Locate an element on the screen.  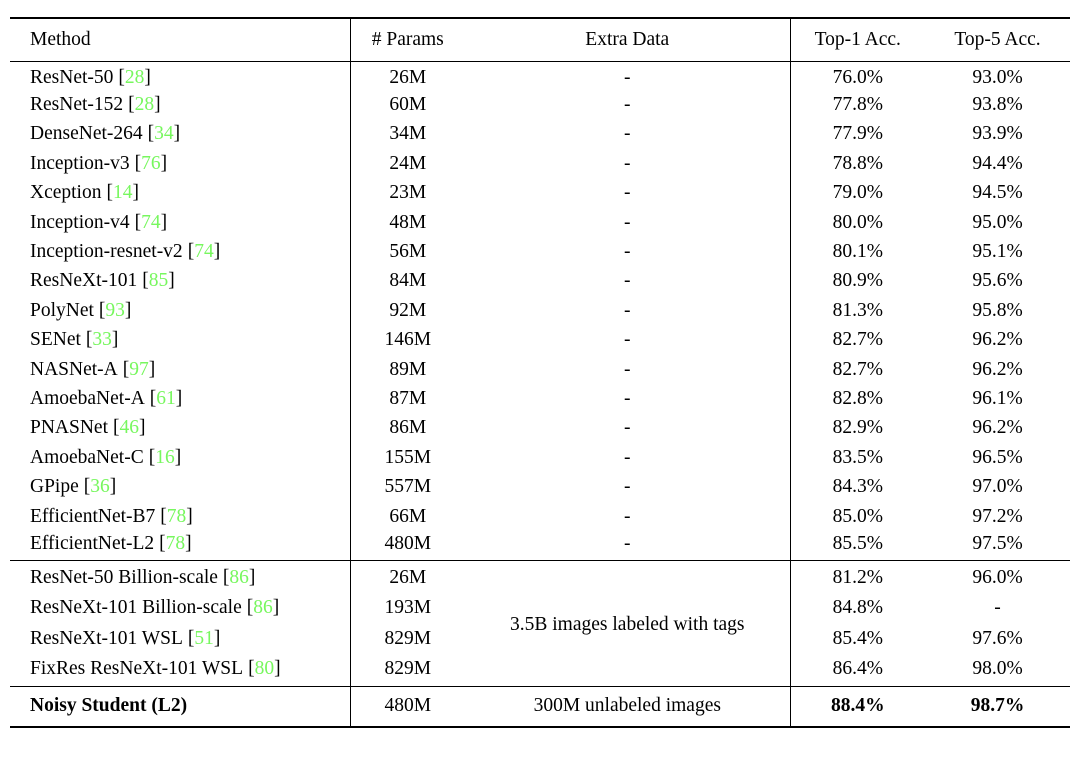
top5-acc-cell: 96.5% is located at coordinates (997, 457).